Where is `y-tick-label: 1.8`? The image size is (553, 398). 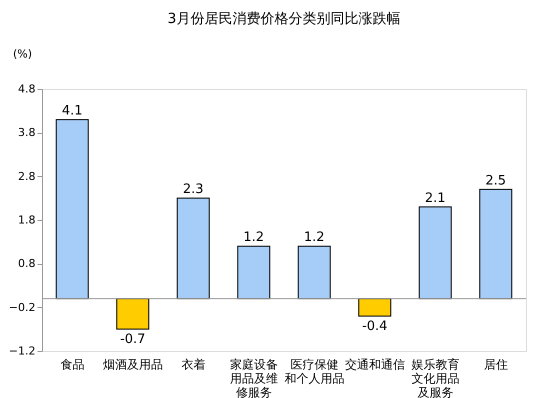
y-tick-label: 1.8 is located at coordinates (27, 220).